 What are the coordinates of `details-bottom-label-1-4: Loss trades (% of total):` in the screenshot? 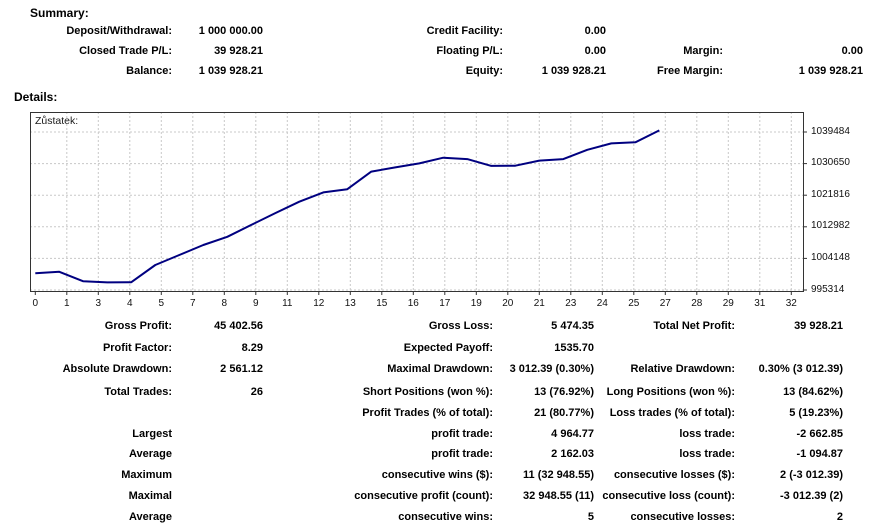 It's located at (672, 412).